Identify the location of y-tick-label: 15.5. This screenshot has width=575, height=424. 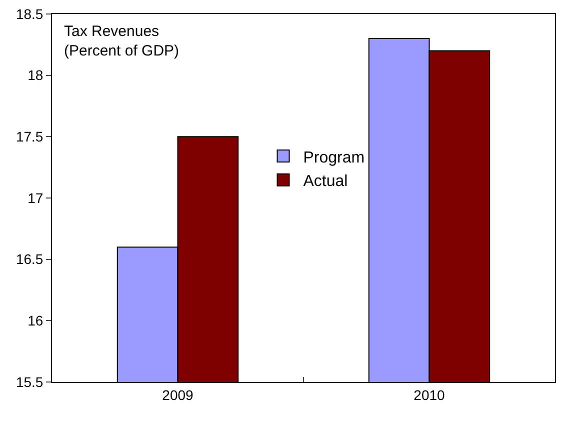
(30, 382).